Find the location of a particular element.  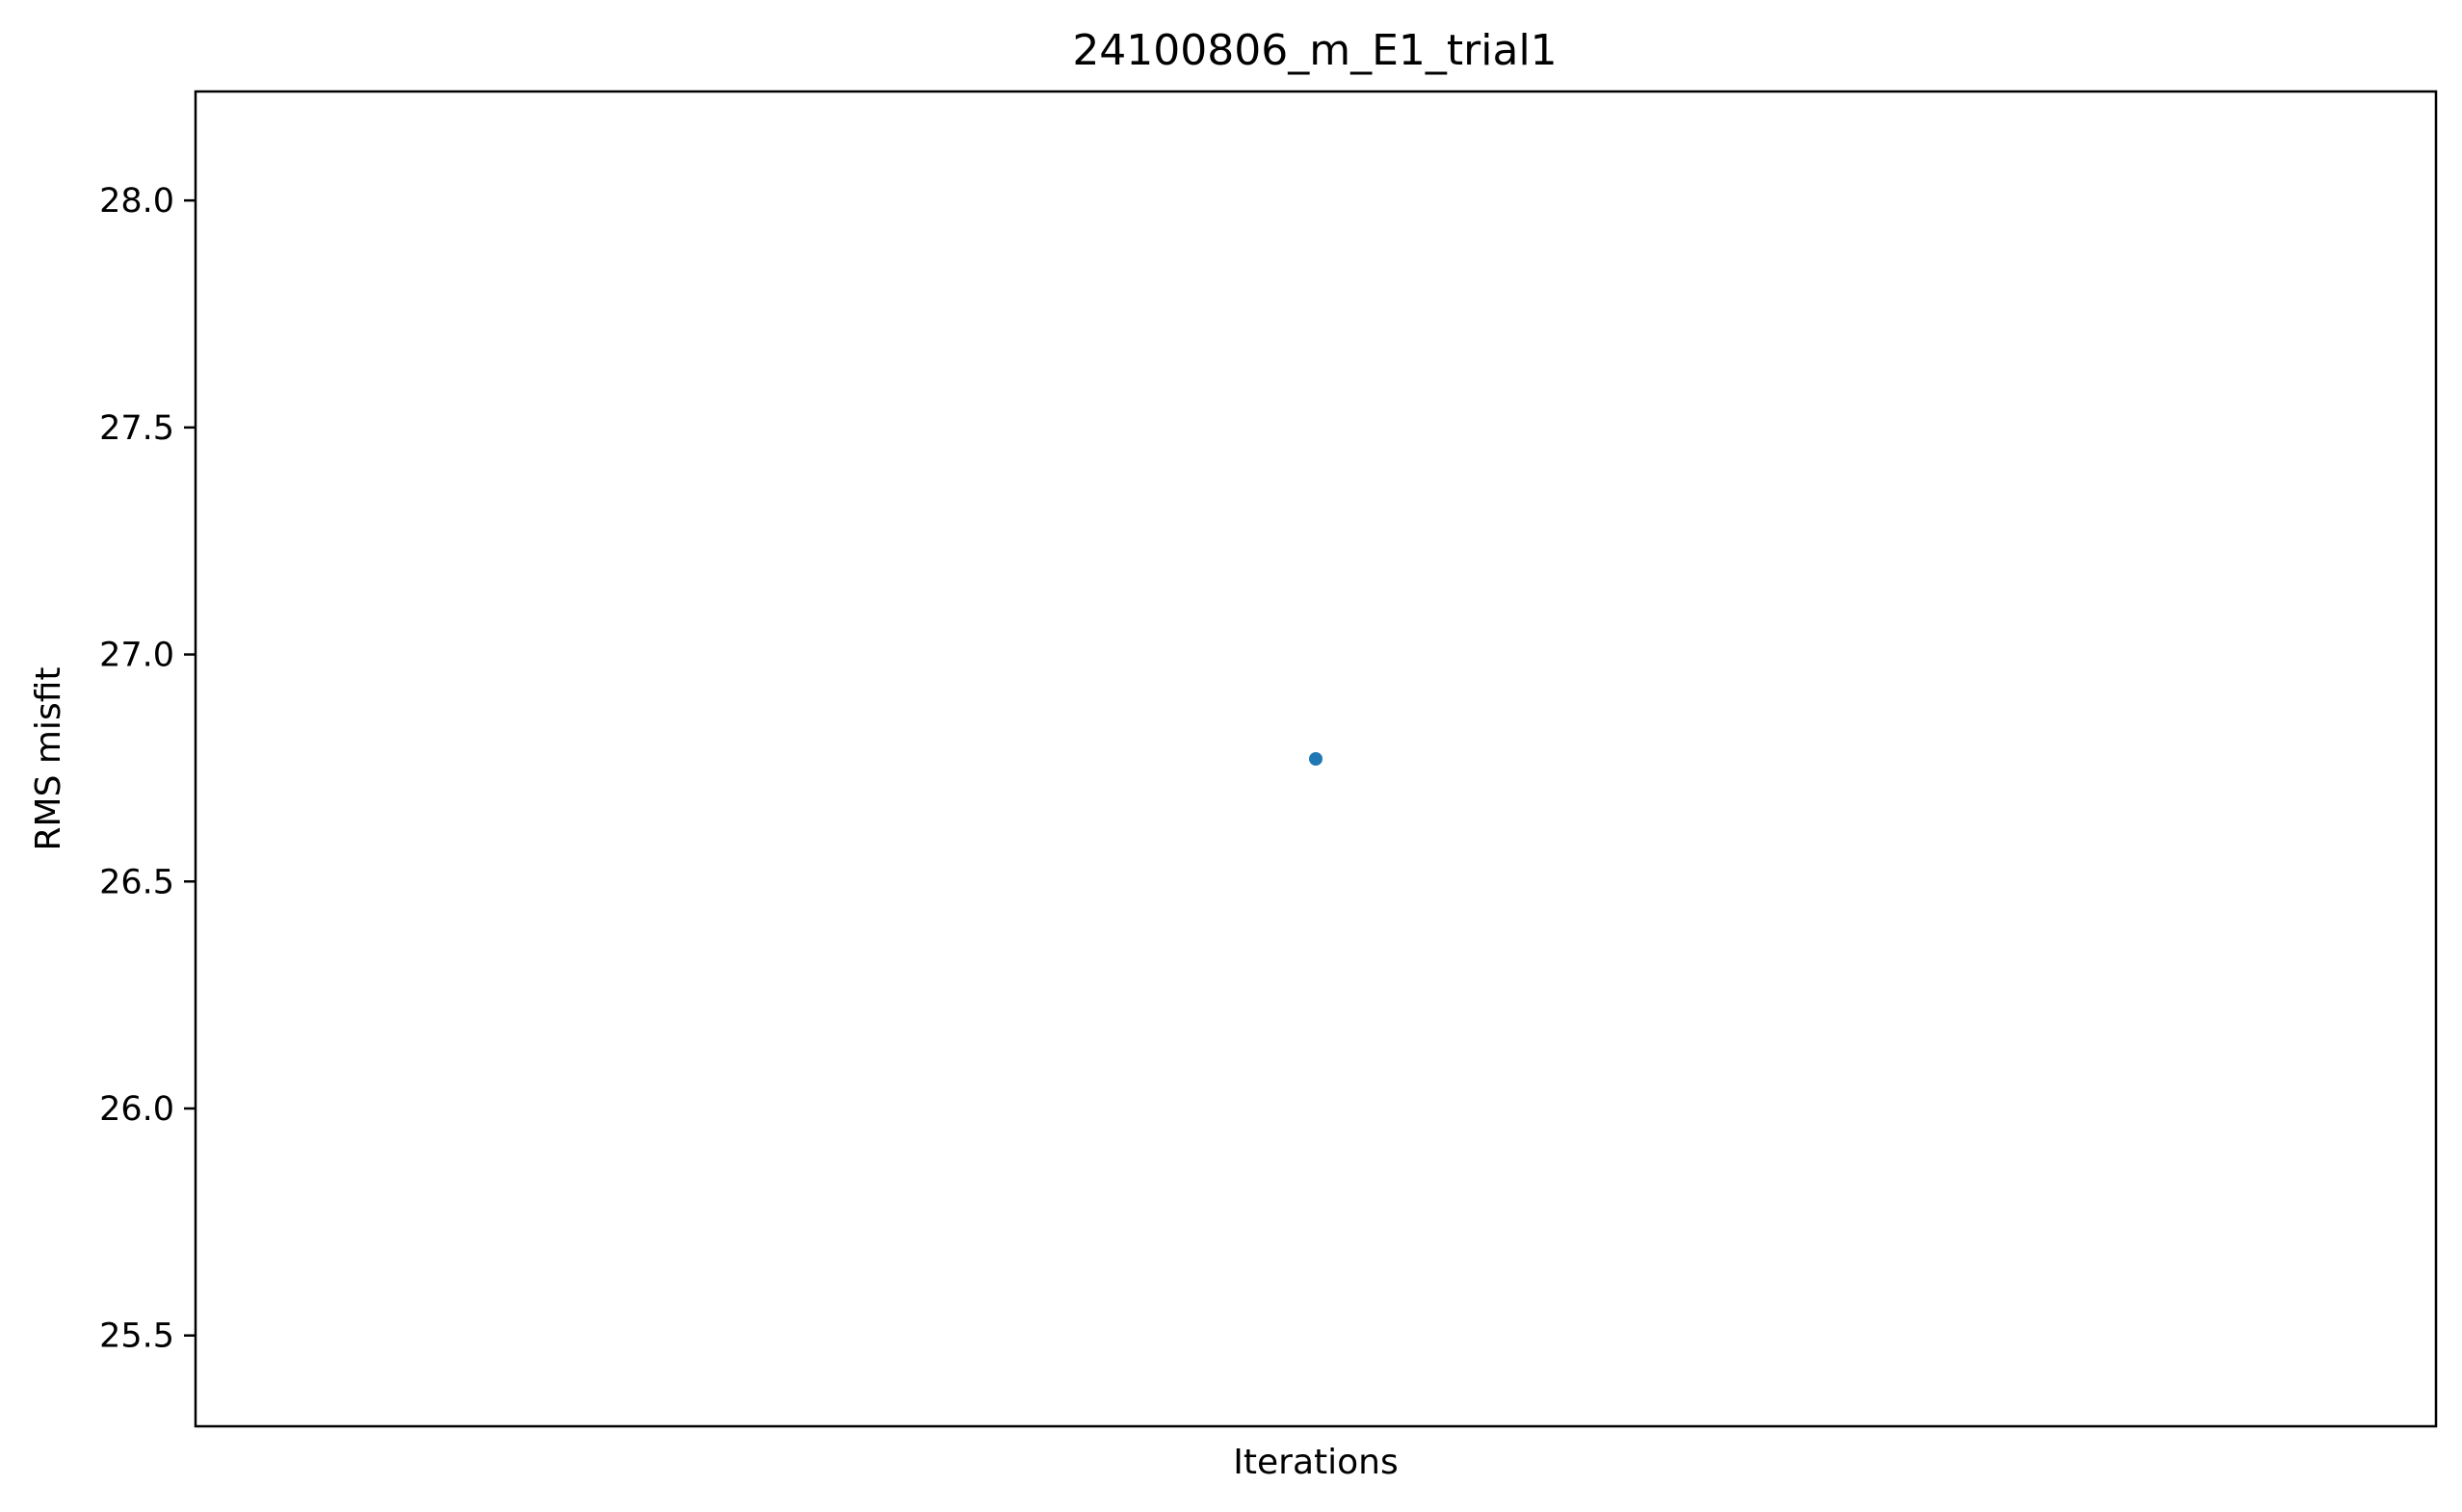

data-points is located at coordinates (1316, 759).